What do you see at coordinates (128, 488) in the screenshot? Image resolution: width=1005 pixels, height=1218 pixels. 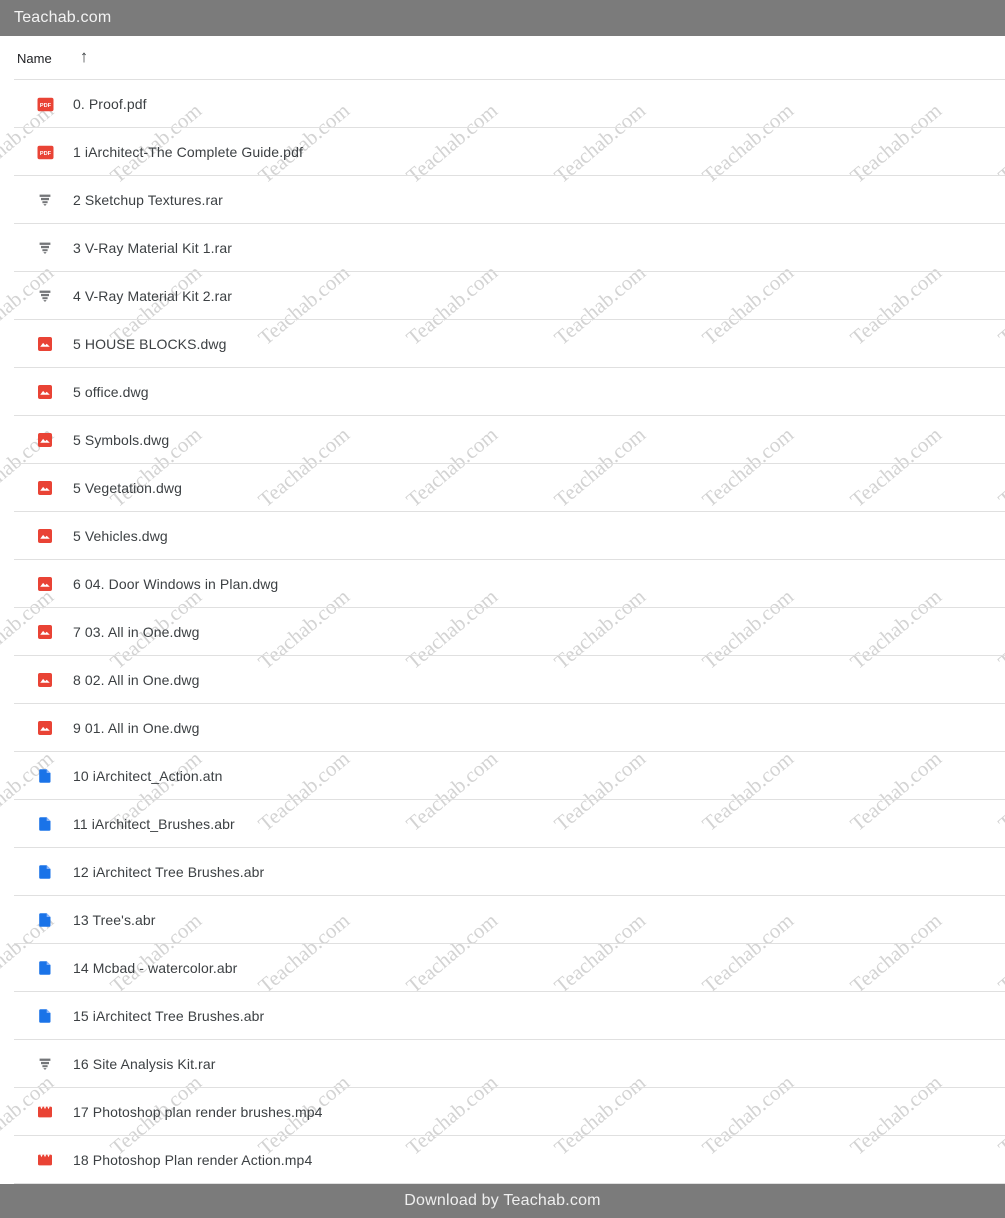 I see `file-name: 5 Vegetation.dwg` at bounding box center [128, 488].